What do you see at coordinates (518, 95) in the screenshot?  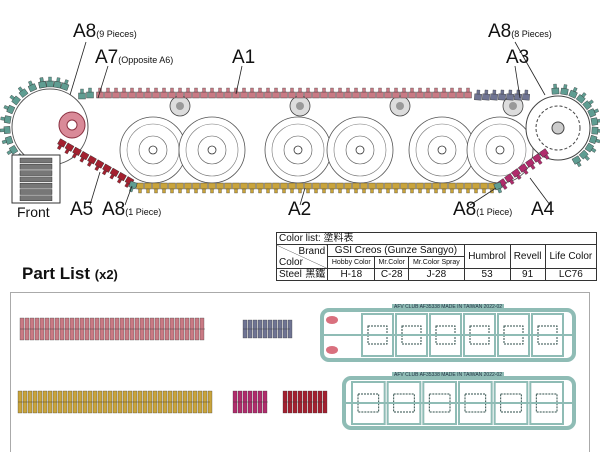 I see `a3-track-link` at bounding box center [518, 95].